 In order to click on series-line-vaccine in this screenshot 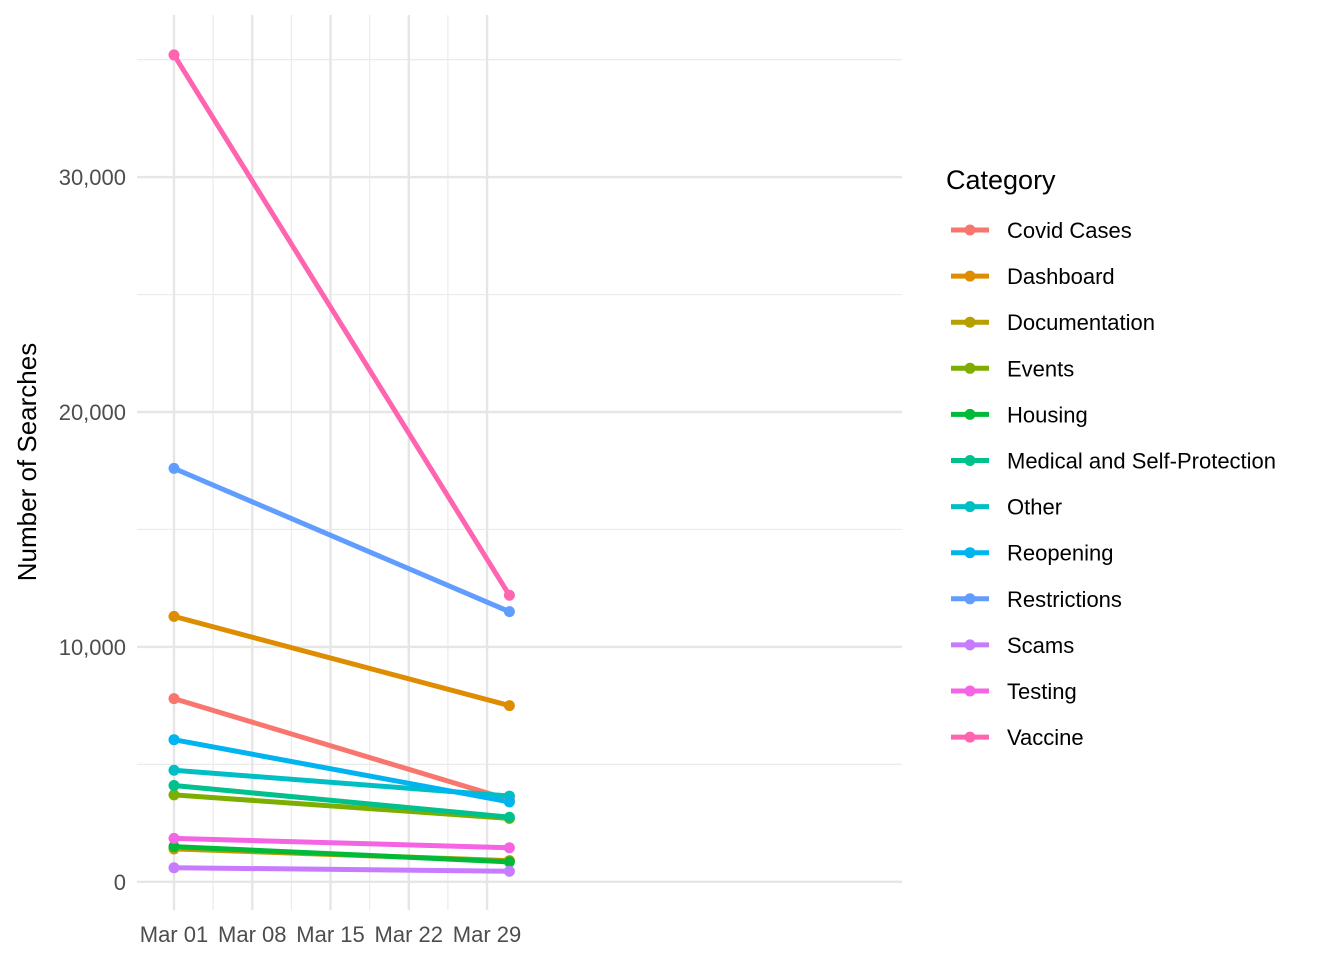, I will do `click(341, 325)`.